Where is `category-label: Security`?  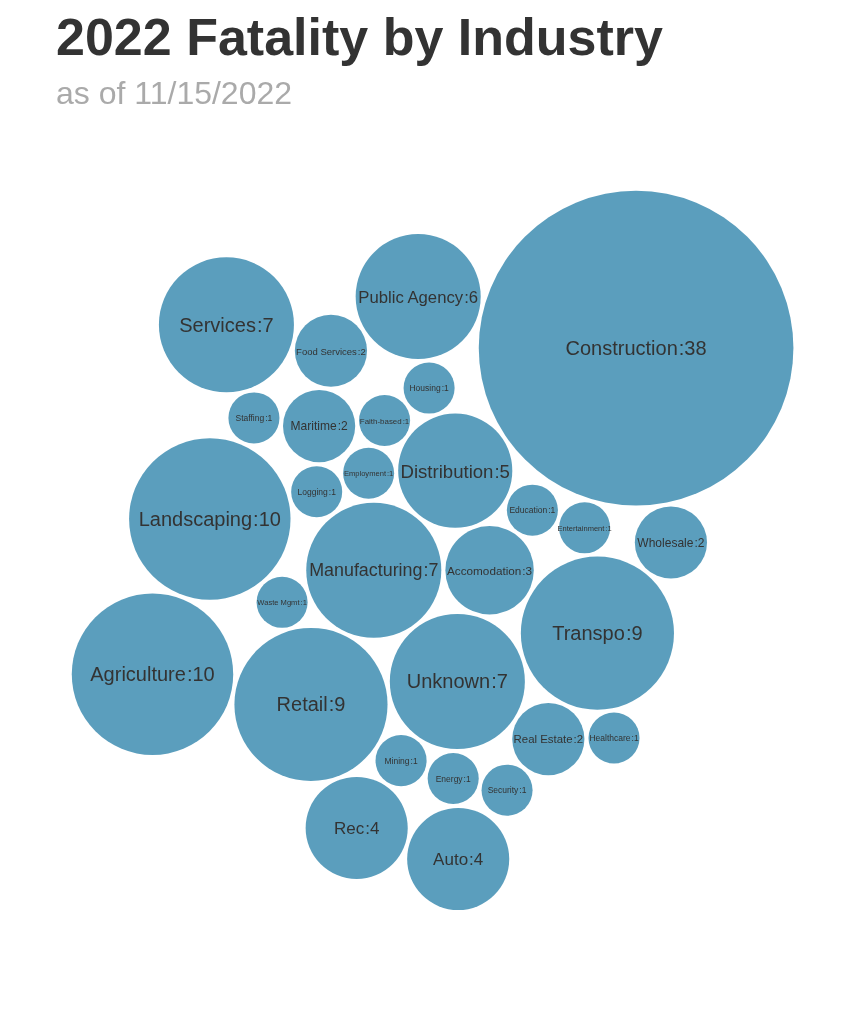
category-label: Security is located at coordinates (503, 790).